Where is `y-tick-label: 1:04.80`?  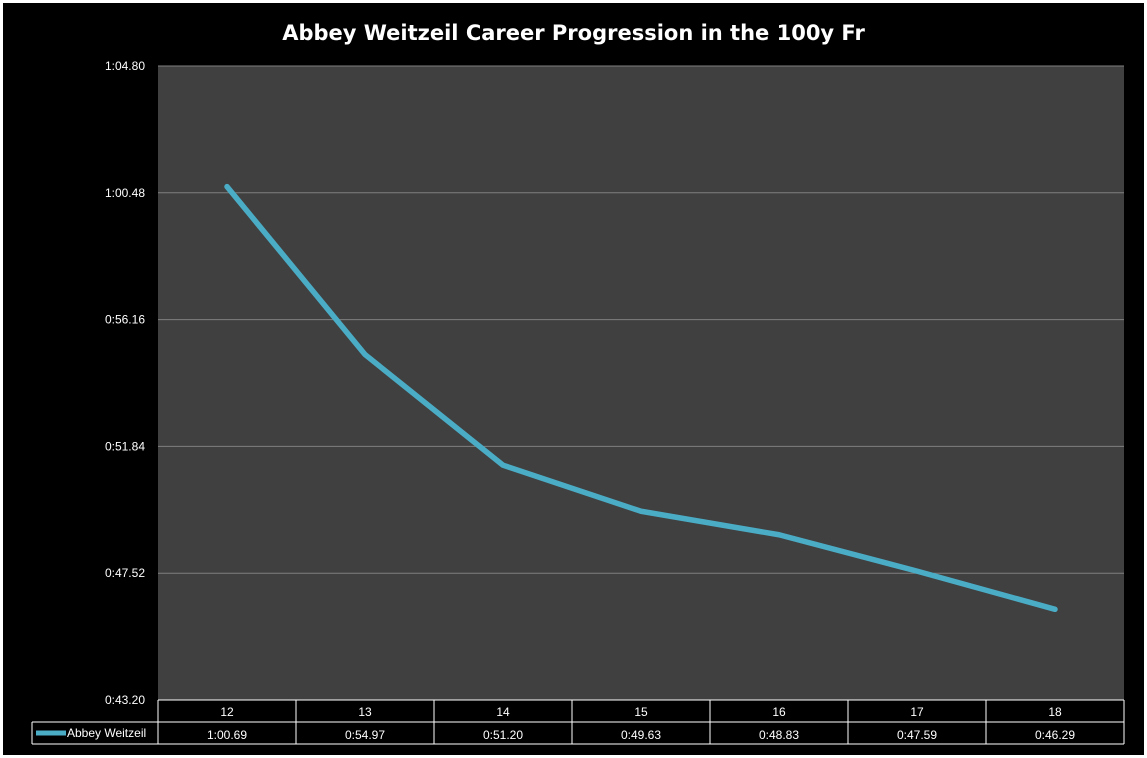 y-tick-label: 1:04.80 is located at coordinates (125, 66).